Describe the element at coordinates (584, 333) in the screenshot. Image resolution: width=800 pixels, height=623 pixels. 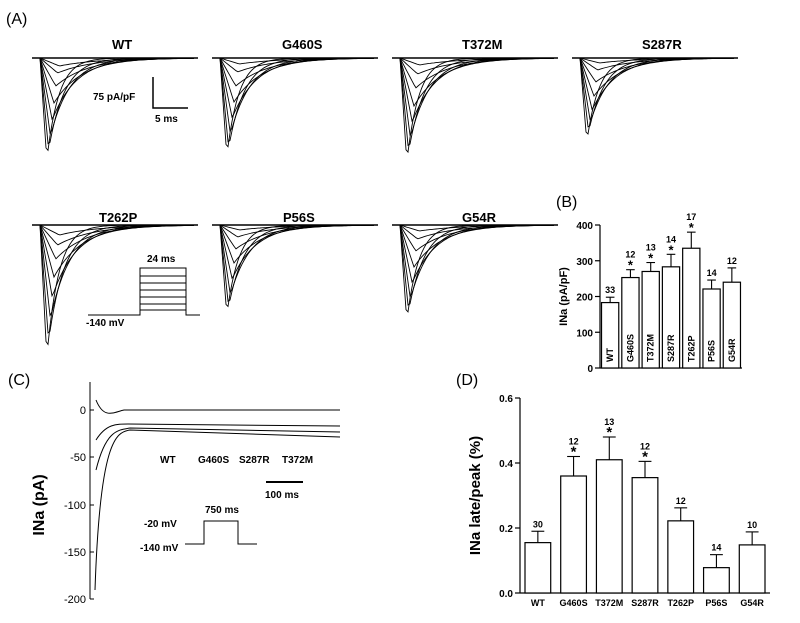
I see `y-tick-label: 100` at that location.